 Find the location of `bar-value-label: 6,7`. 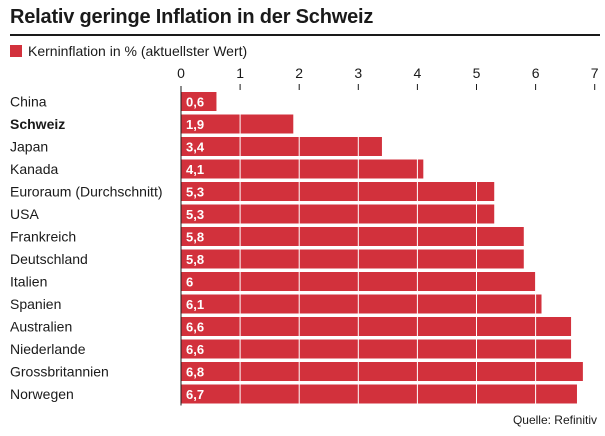

bar-value-label: 6,7 is located at coordinates (195, 394).